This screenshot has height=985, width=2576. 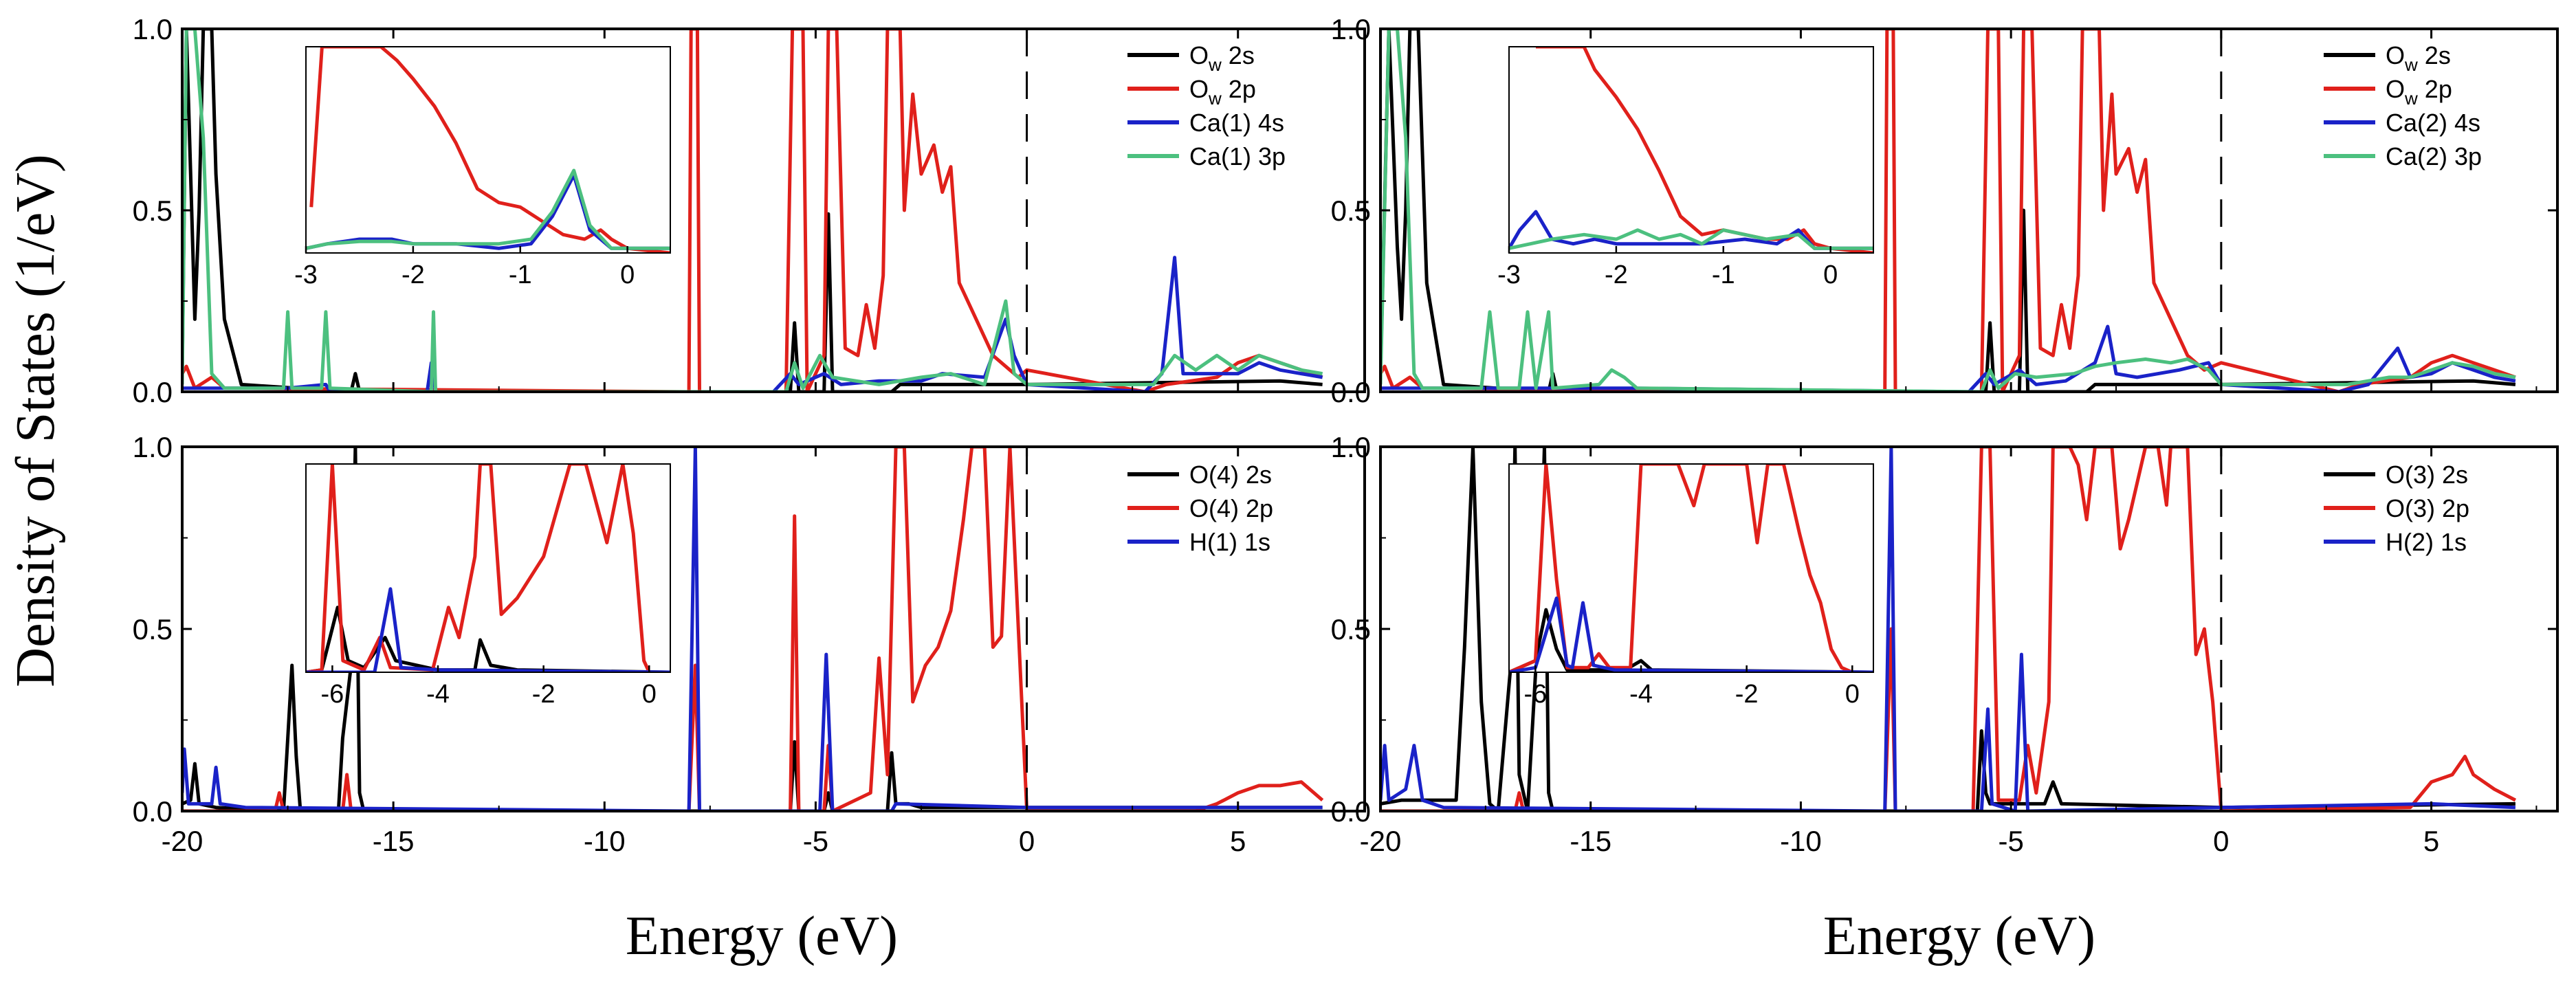 I want to click on inset-x-tick-label: -3, so click(x=306, y=275).